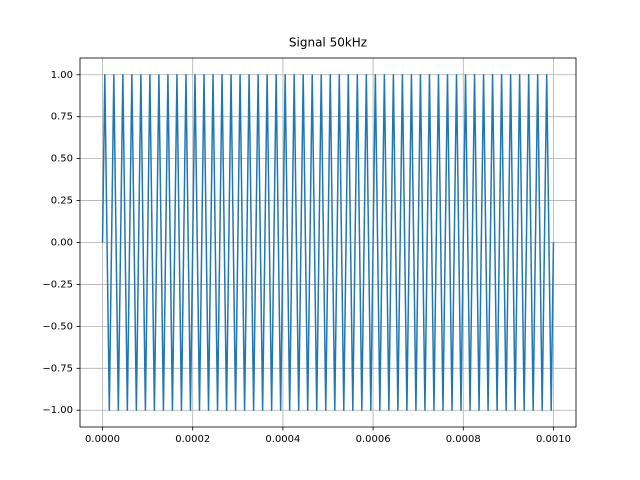 Image resolution: width=640 pixels, height=480 pixels. I want to click on x-tick-label: 0.0004, so click(282, 439).